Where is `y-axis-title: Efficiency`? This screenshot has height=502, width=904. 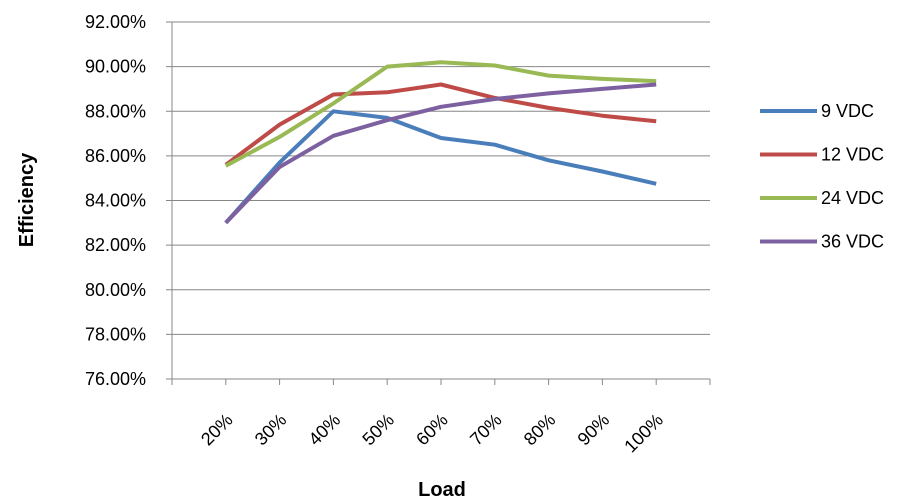 y-axis-title: Efficiency is located at coordinates (27, 199).